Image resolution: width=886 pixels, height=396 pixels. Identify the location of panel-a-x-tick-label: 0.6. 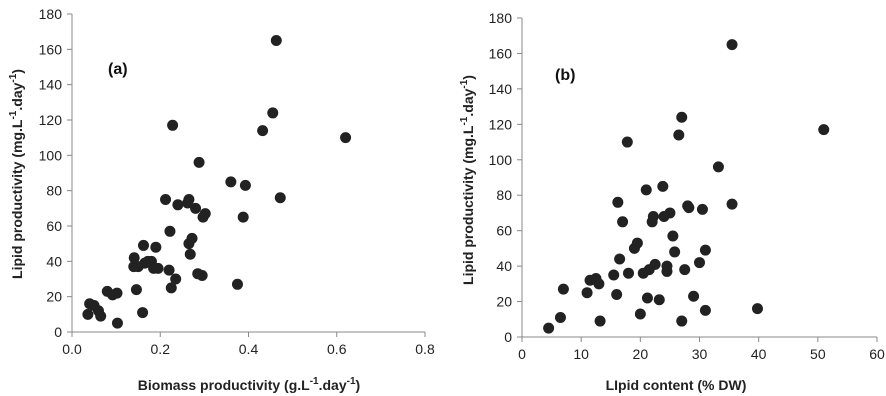
(337, 349).